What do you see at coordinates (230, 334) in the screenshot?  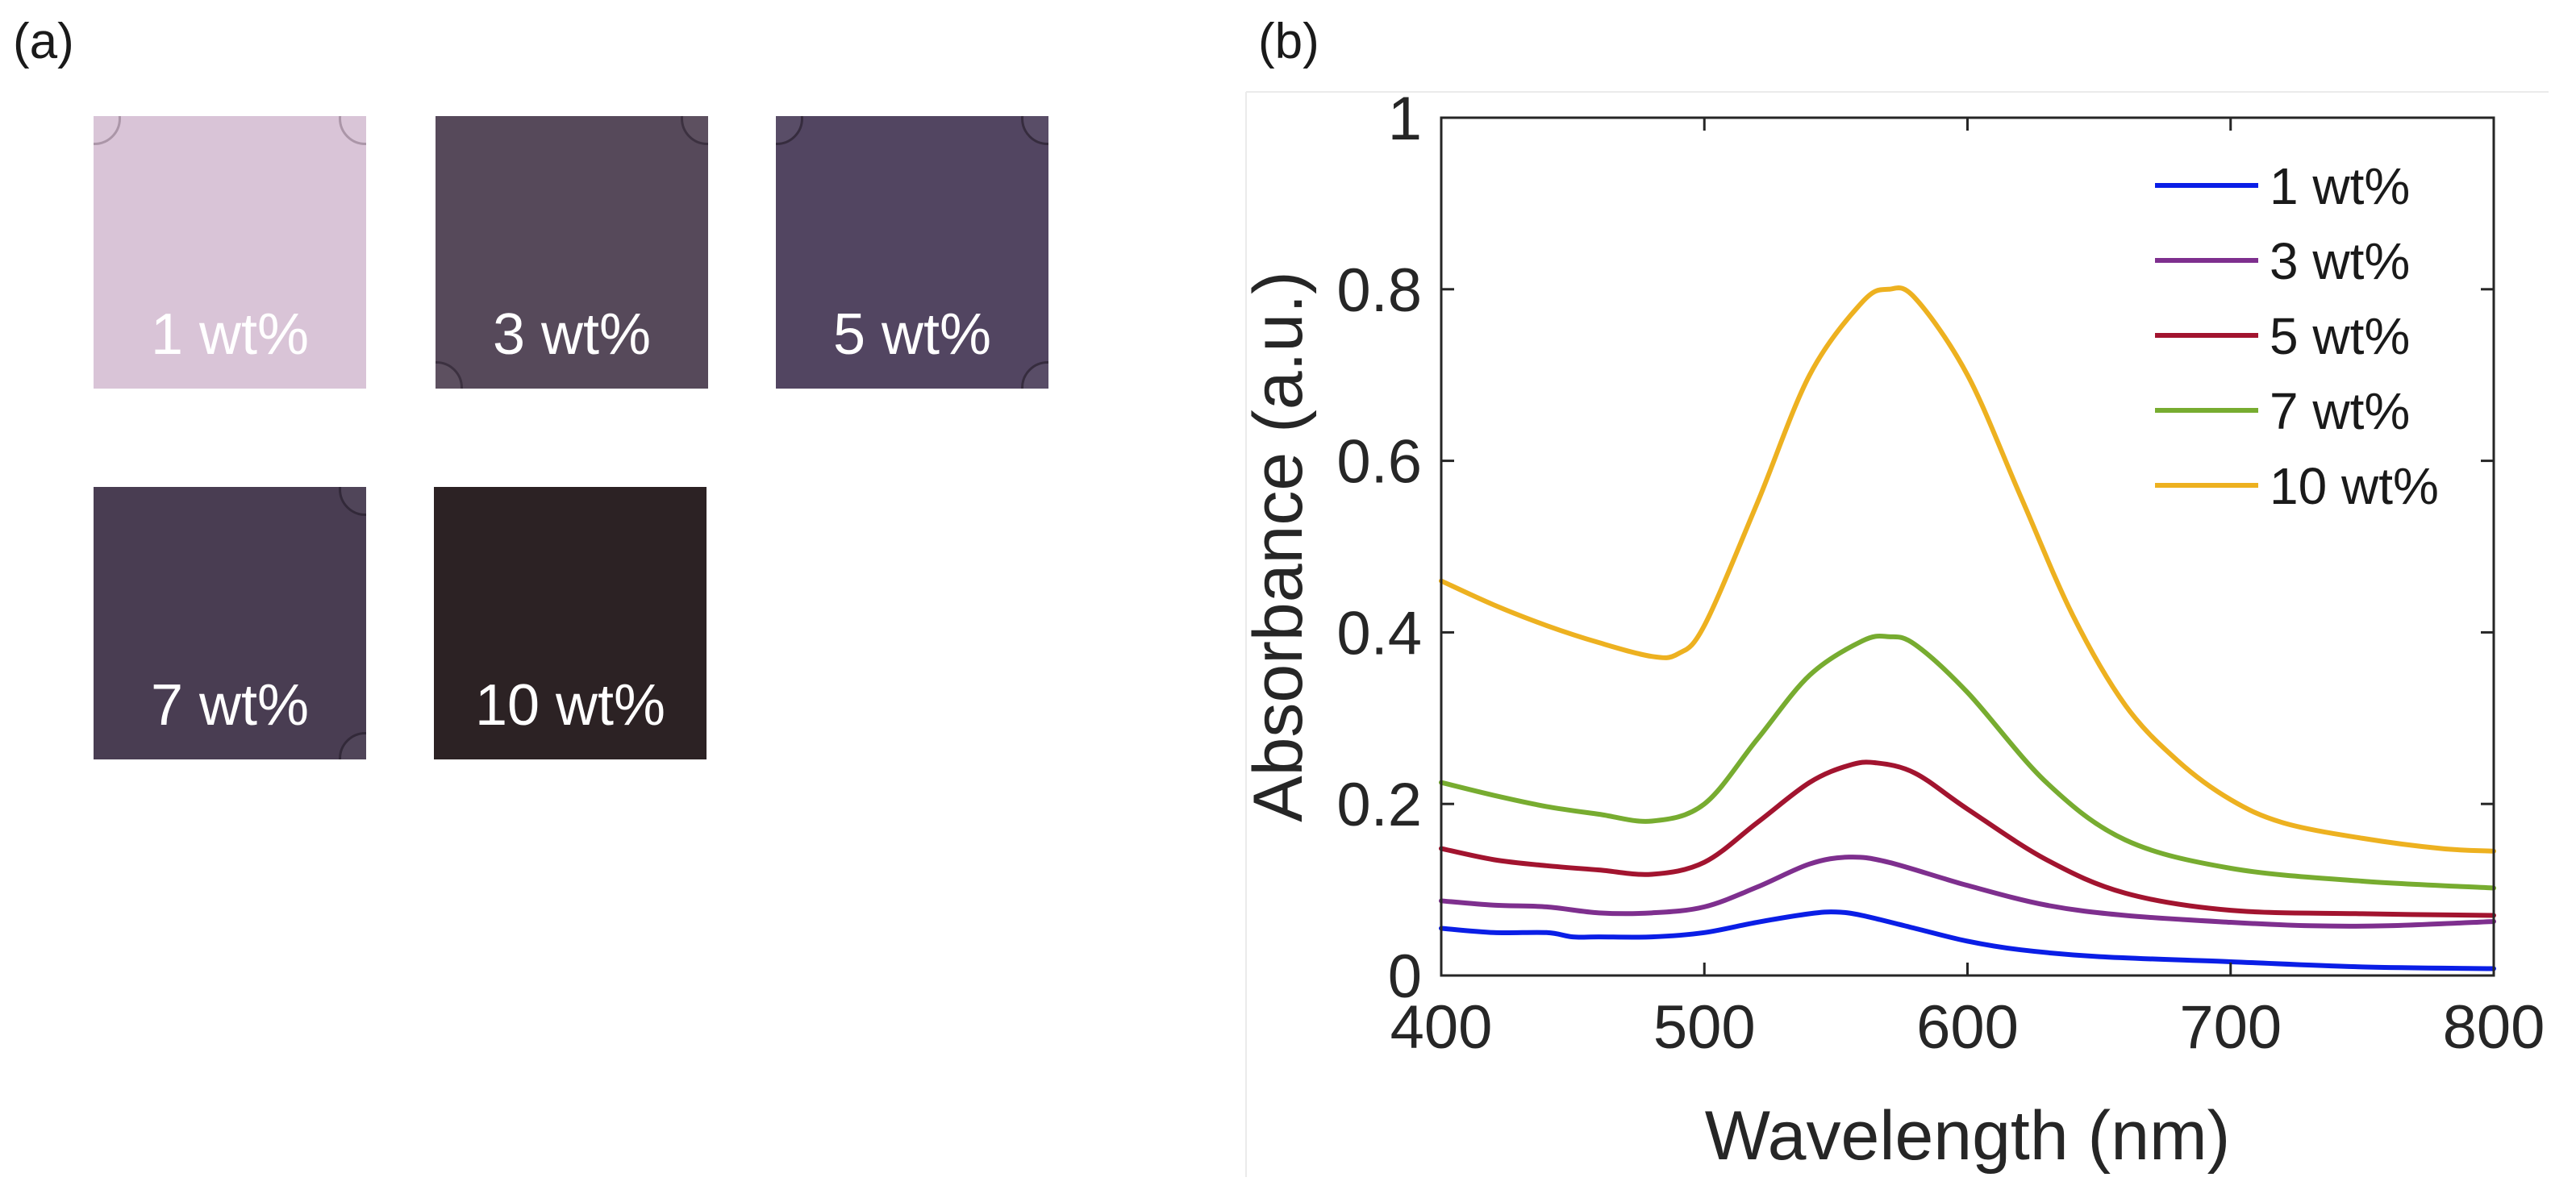 I see `sample-label: 1 wt%` at bounding box center [230, 334].